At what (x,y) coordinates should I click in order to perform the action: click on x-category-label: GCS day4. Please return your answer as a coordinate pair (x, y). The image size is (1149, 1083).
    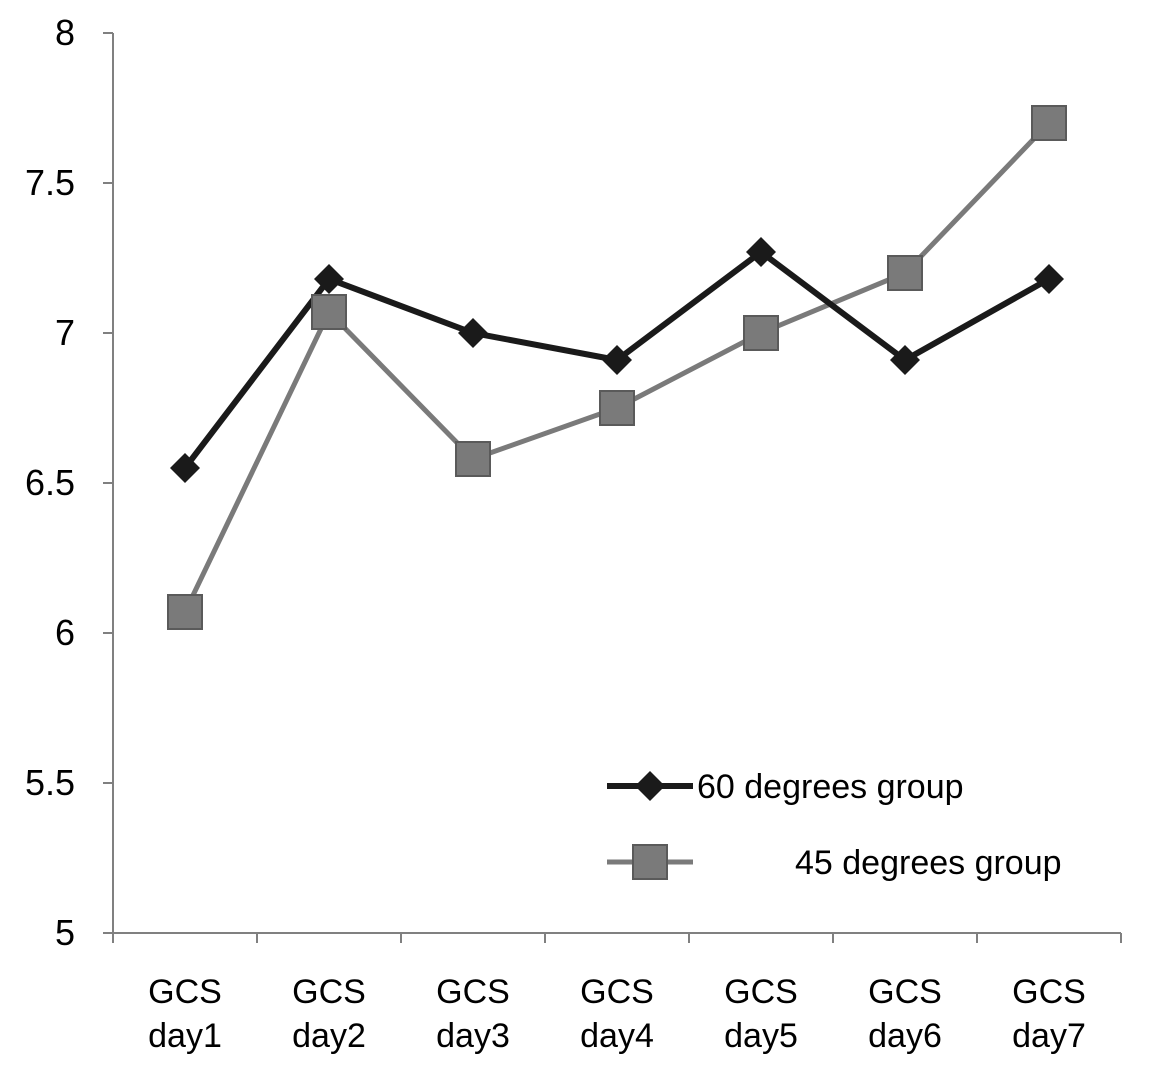
    Looking at the image, I should click on (617, 1014).